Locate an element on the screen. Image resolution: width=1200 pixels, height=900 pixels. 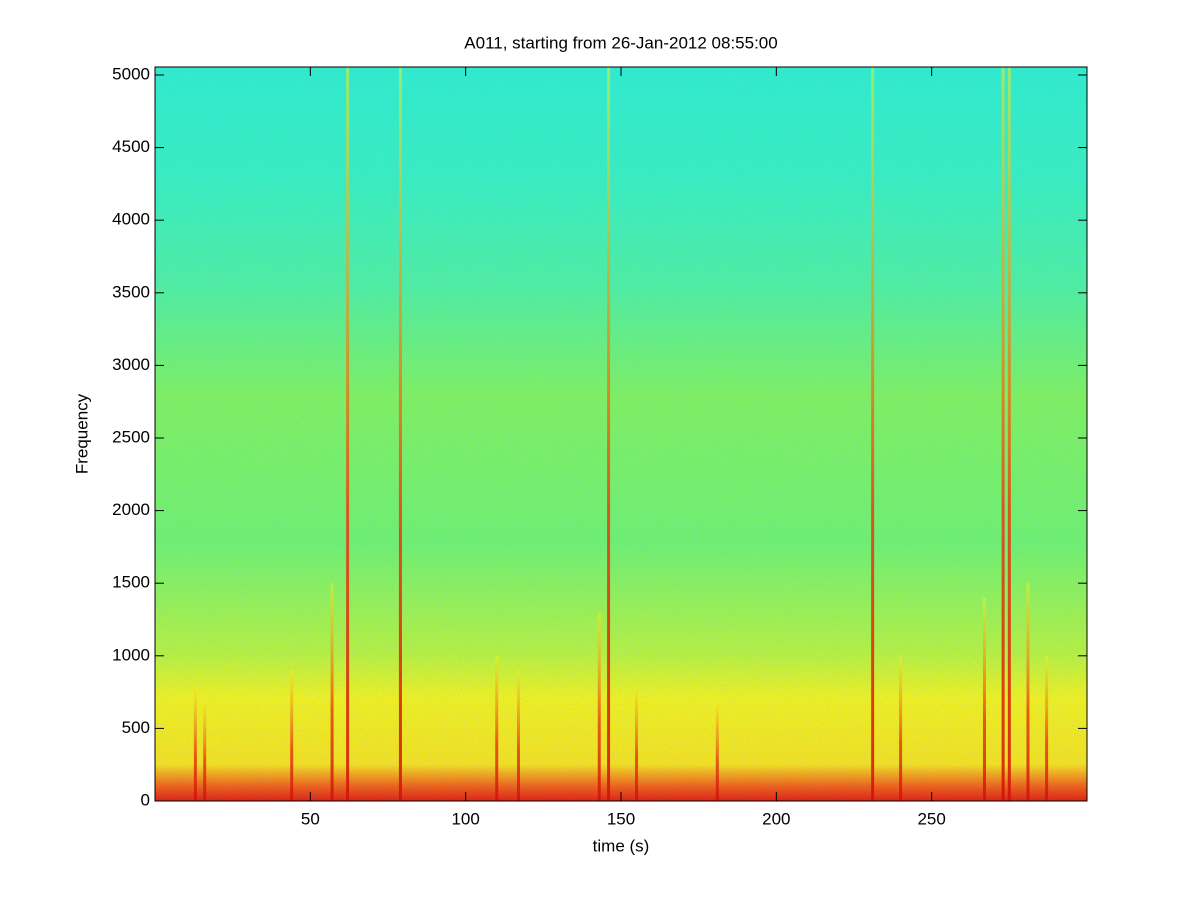
x-tick-label: 250 is located at coordinates (931, 818).